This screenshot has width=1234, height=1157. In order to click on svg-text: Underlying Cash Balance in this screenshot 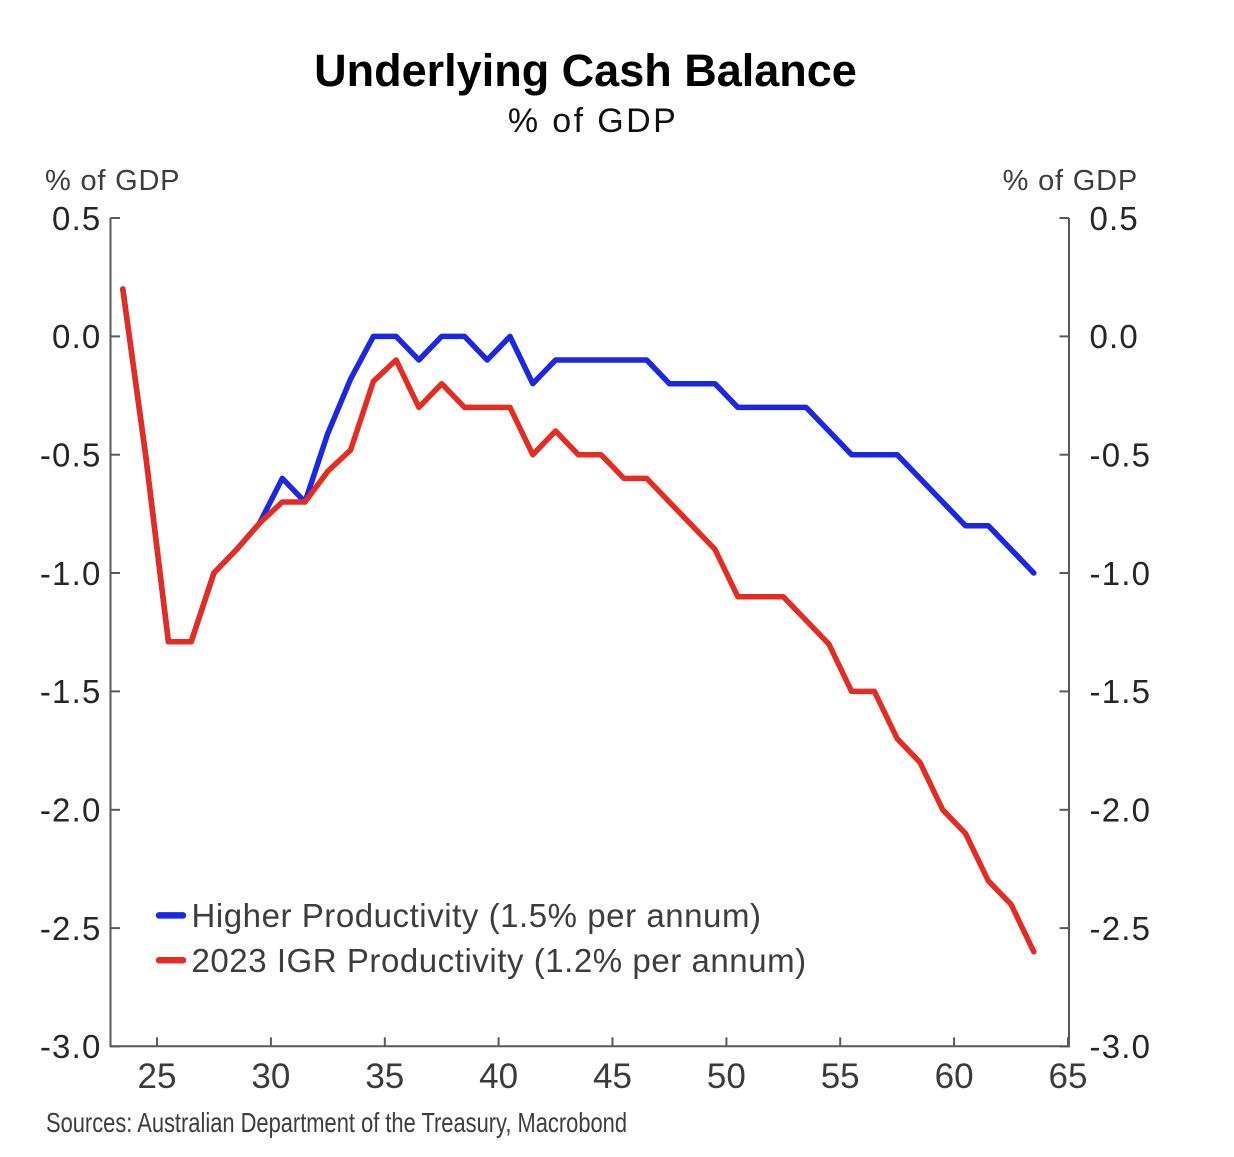, I will do `click(585, 70)`.